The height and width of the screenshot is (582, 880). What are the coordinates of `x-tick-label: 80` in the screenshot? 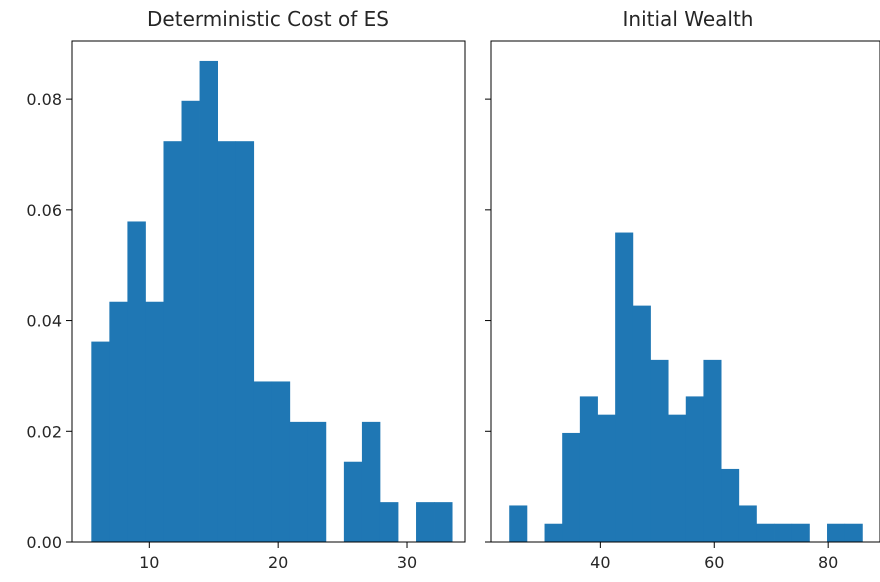 It's located at (828, 562).